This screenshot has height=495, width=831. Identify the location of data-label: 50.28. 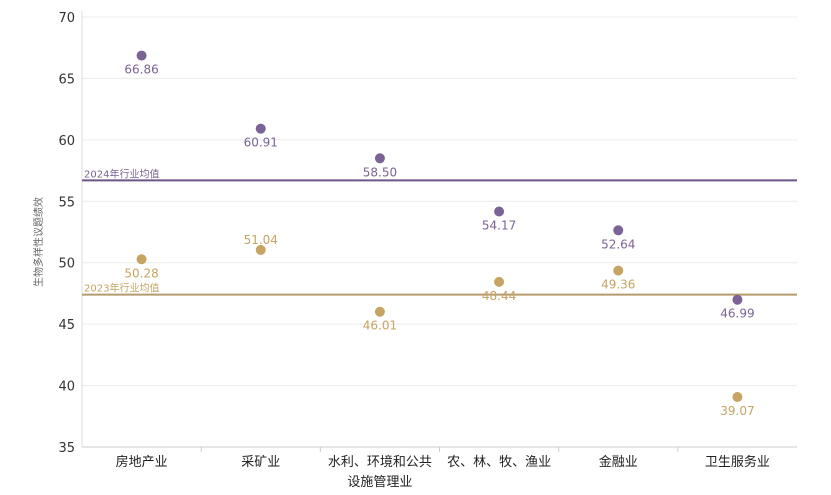
(141, 273).